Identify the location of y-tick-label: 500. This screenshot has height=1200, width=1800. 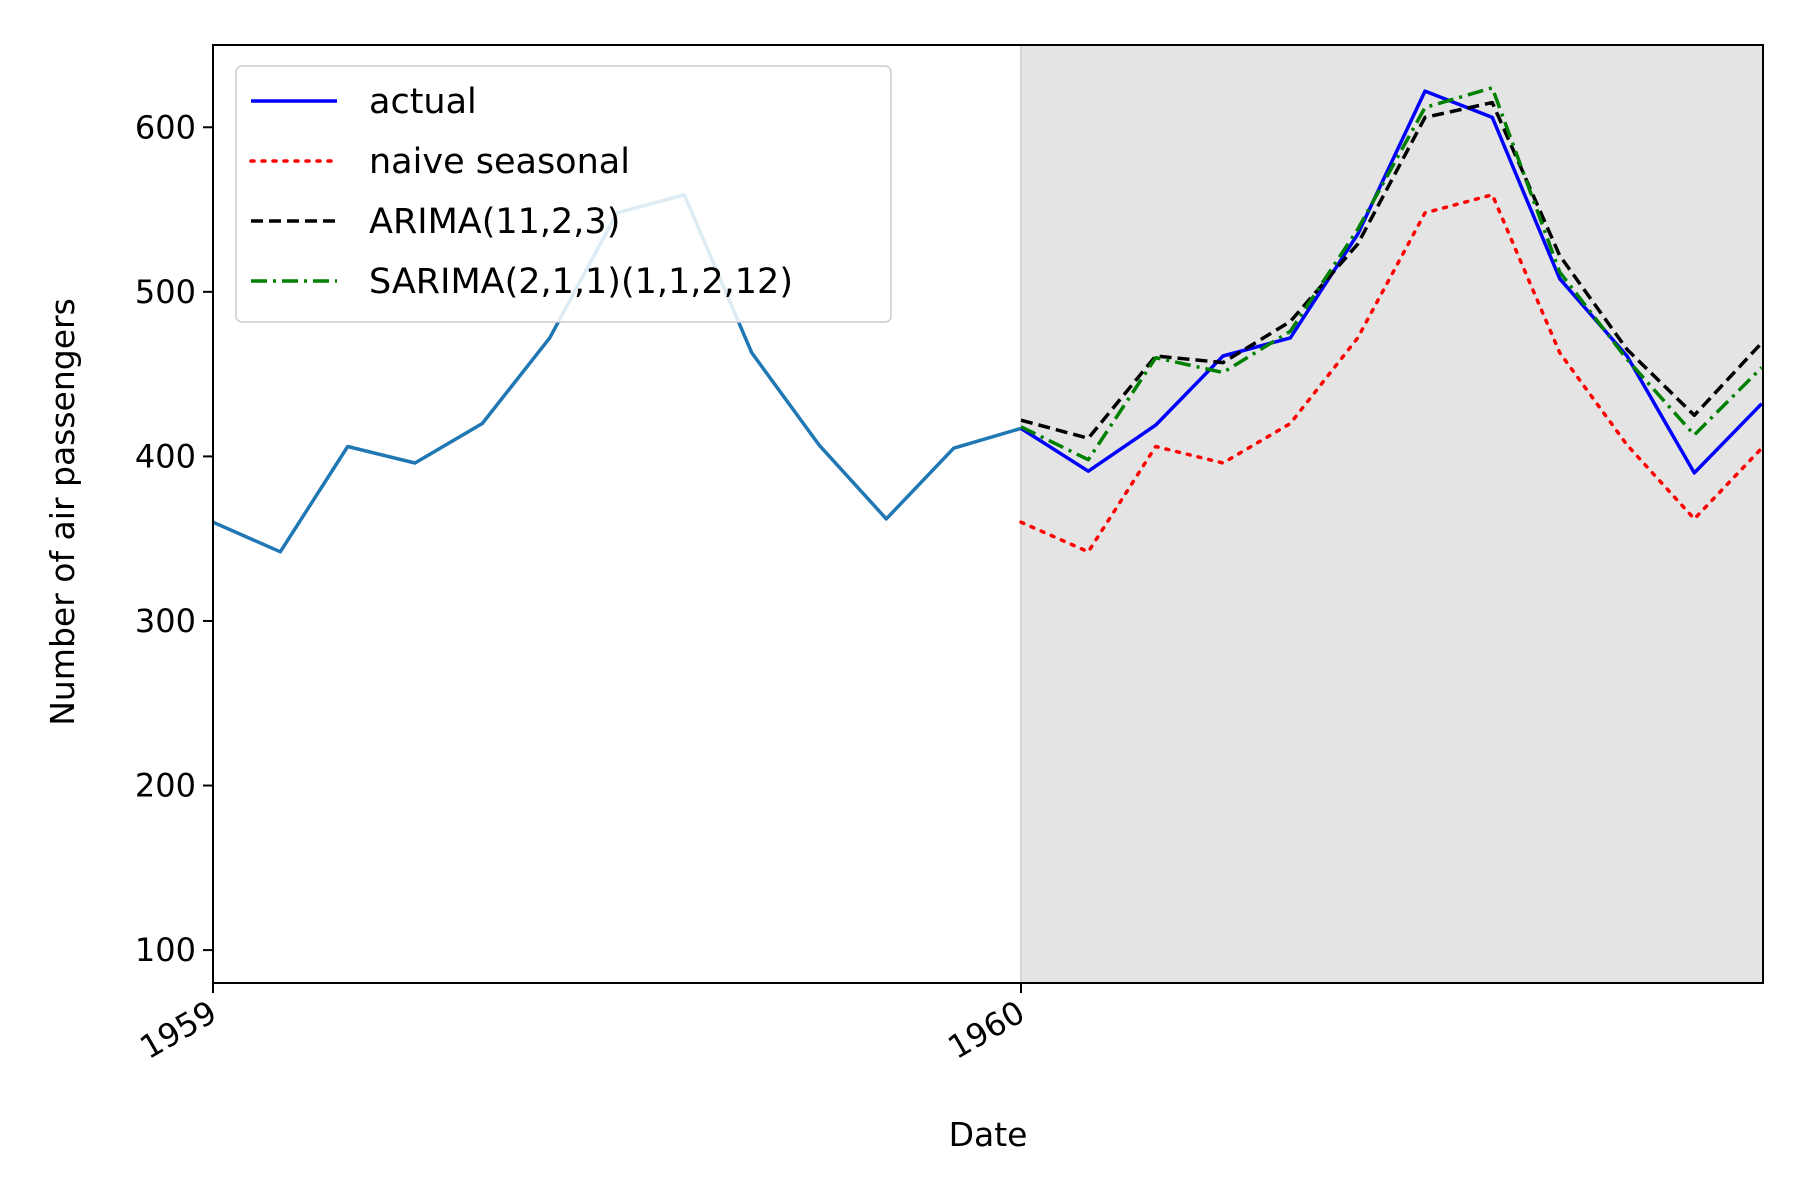
(165, 292).